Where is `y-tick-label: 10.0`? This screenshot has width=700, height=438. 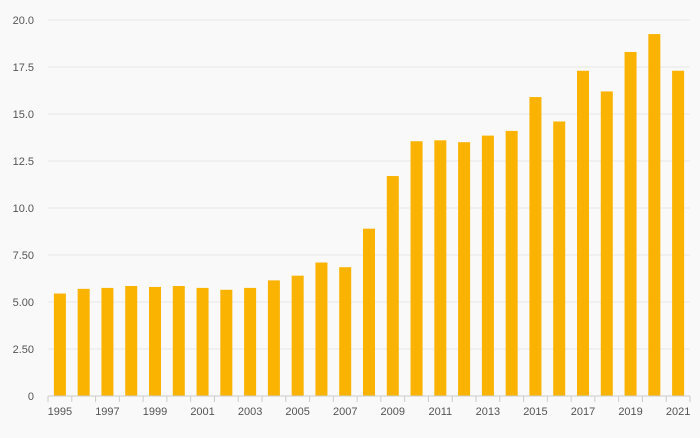 y-tick-label: 10.0 is located at coordinates (23, 209).